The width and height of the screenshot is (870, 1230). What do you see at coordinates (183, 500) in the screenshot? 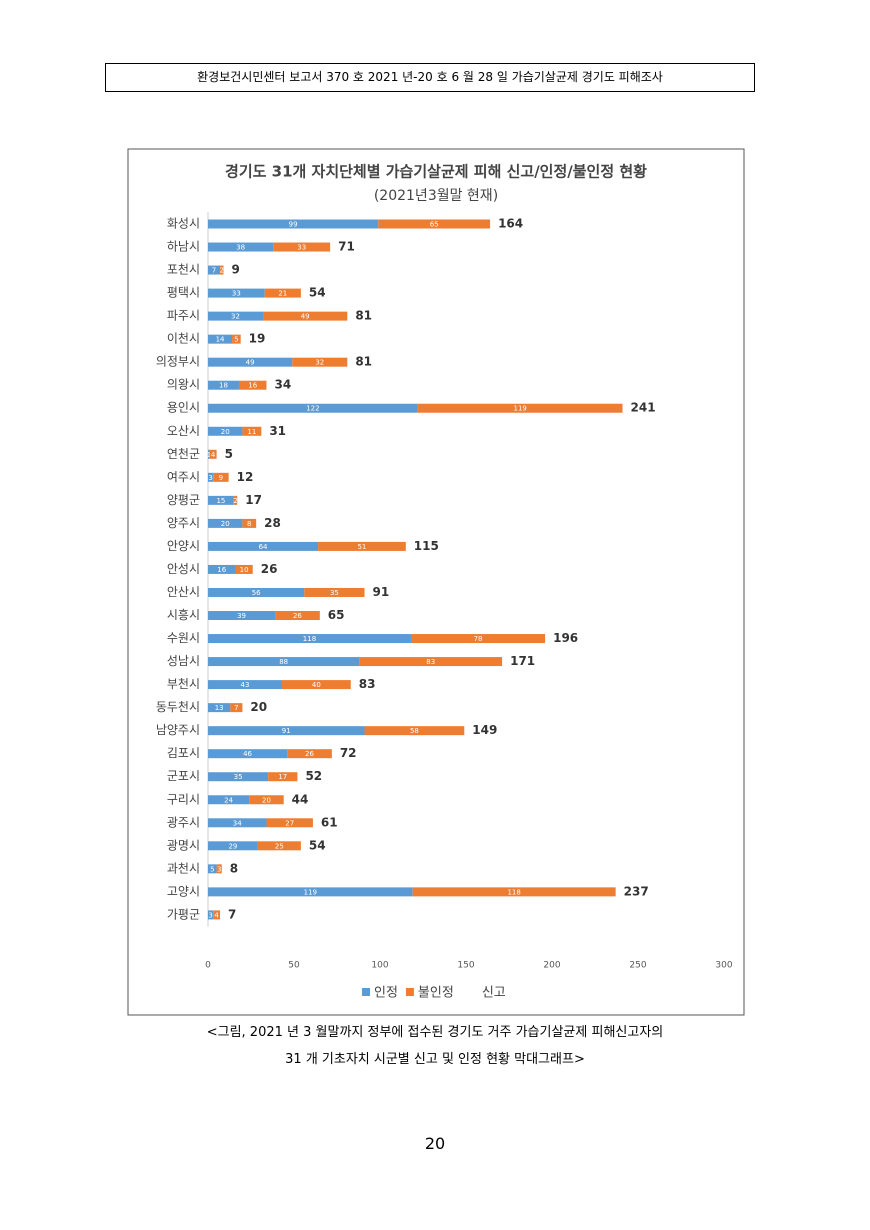
I see `y-tick-label: 양평군` at bounding box center [183, 500].